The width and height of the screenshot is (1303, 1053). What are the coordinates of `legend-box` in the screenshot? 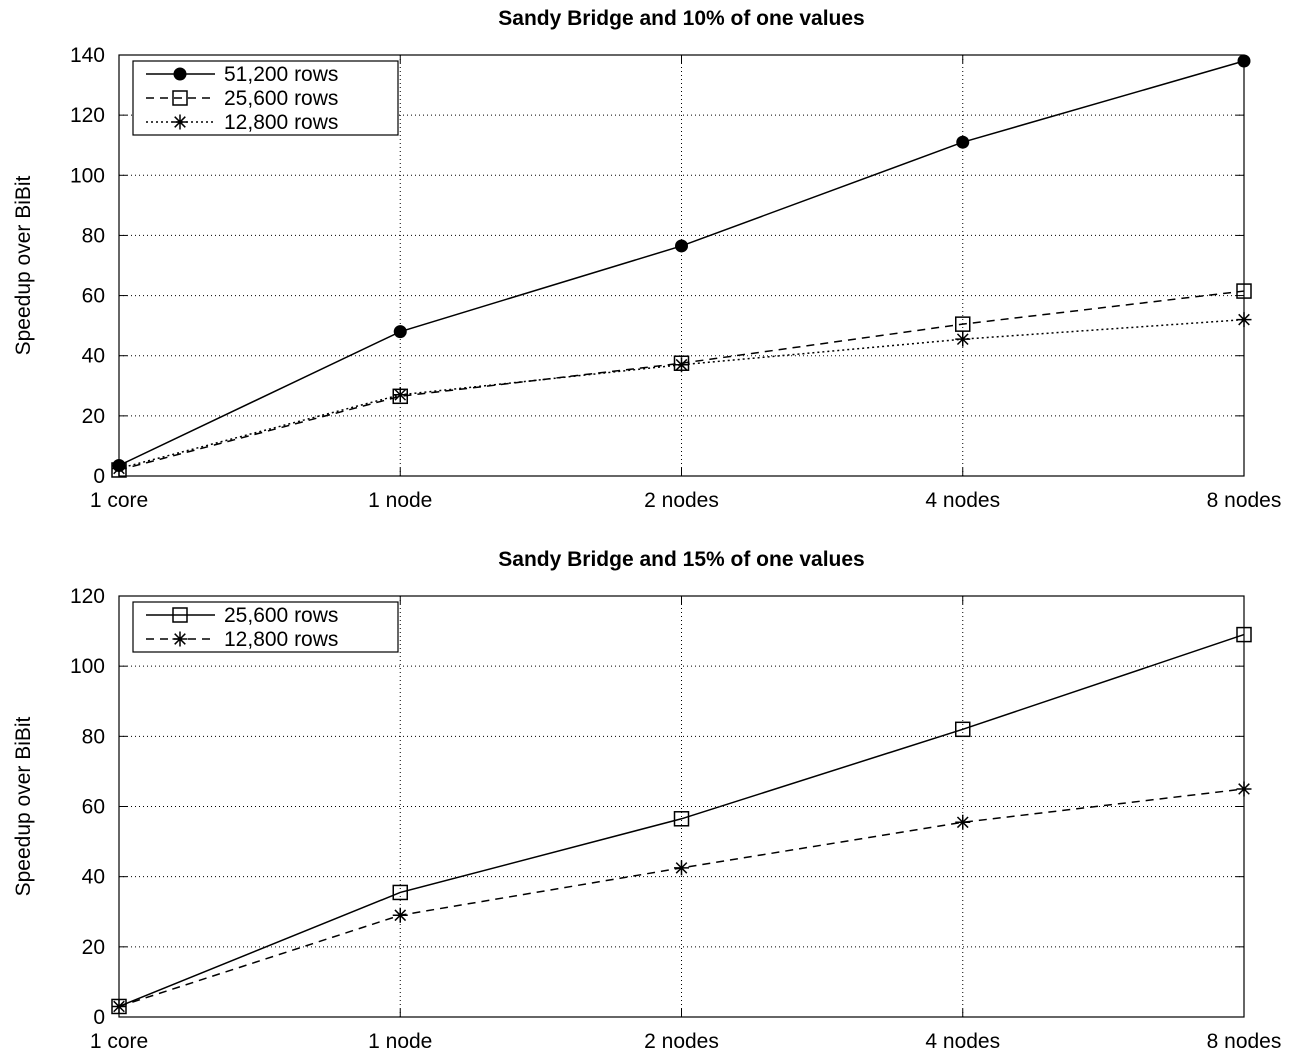 It's located at (265, 627).